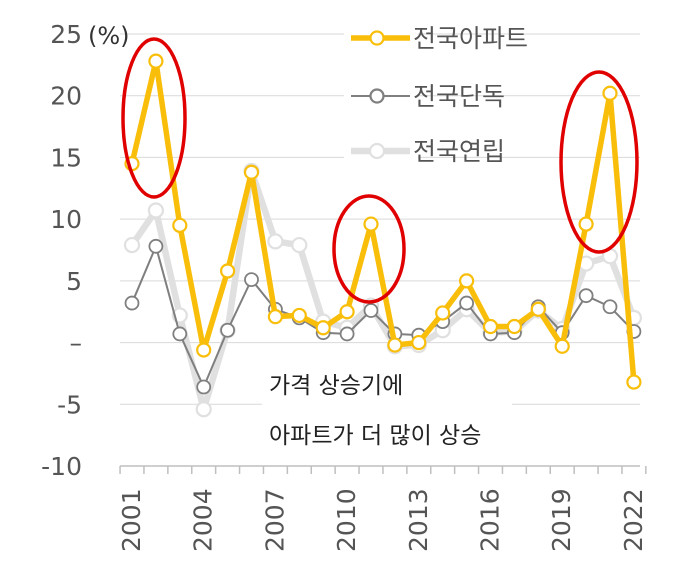 This screenshot has height=576, width=691. I want to click on highlight-ellipse-2021, so click(599, 162).